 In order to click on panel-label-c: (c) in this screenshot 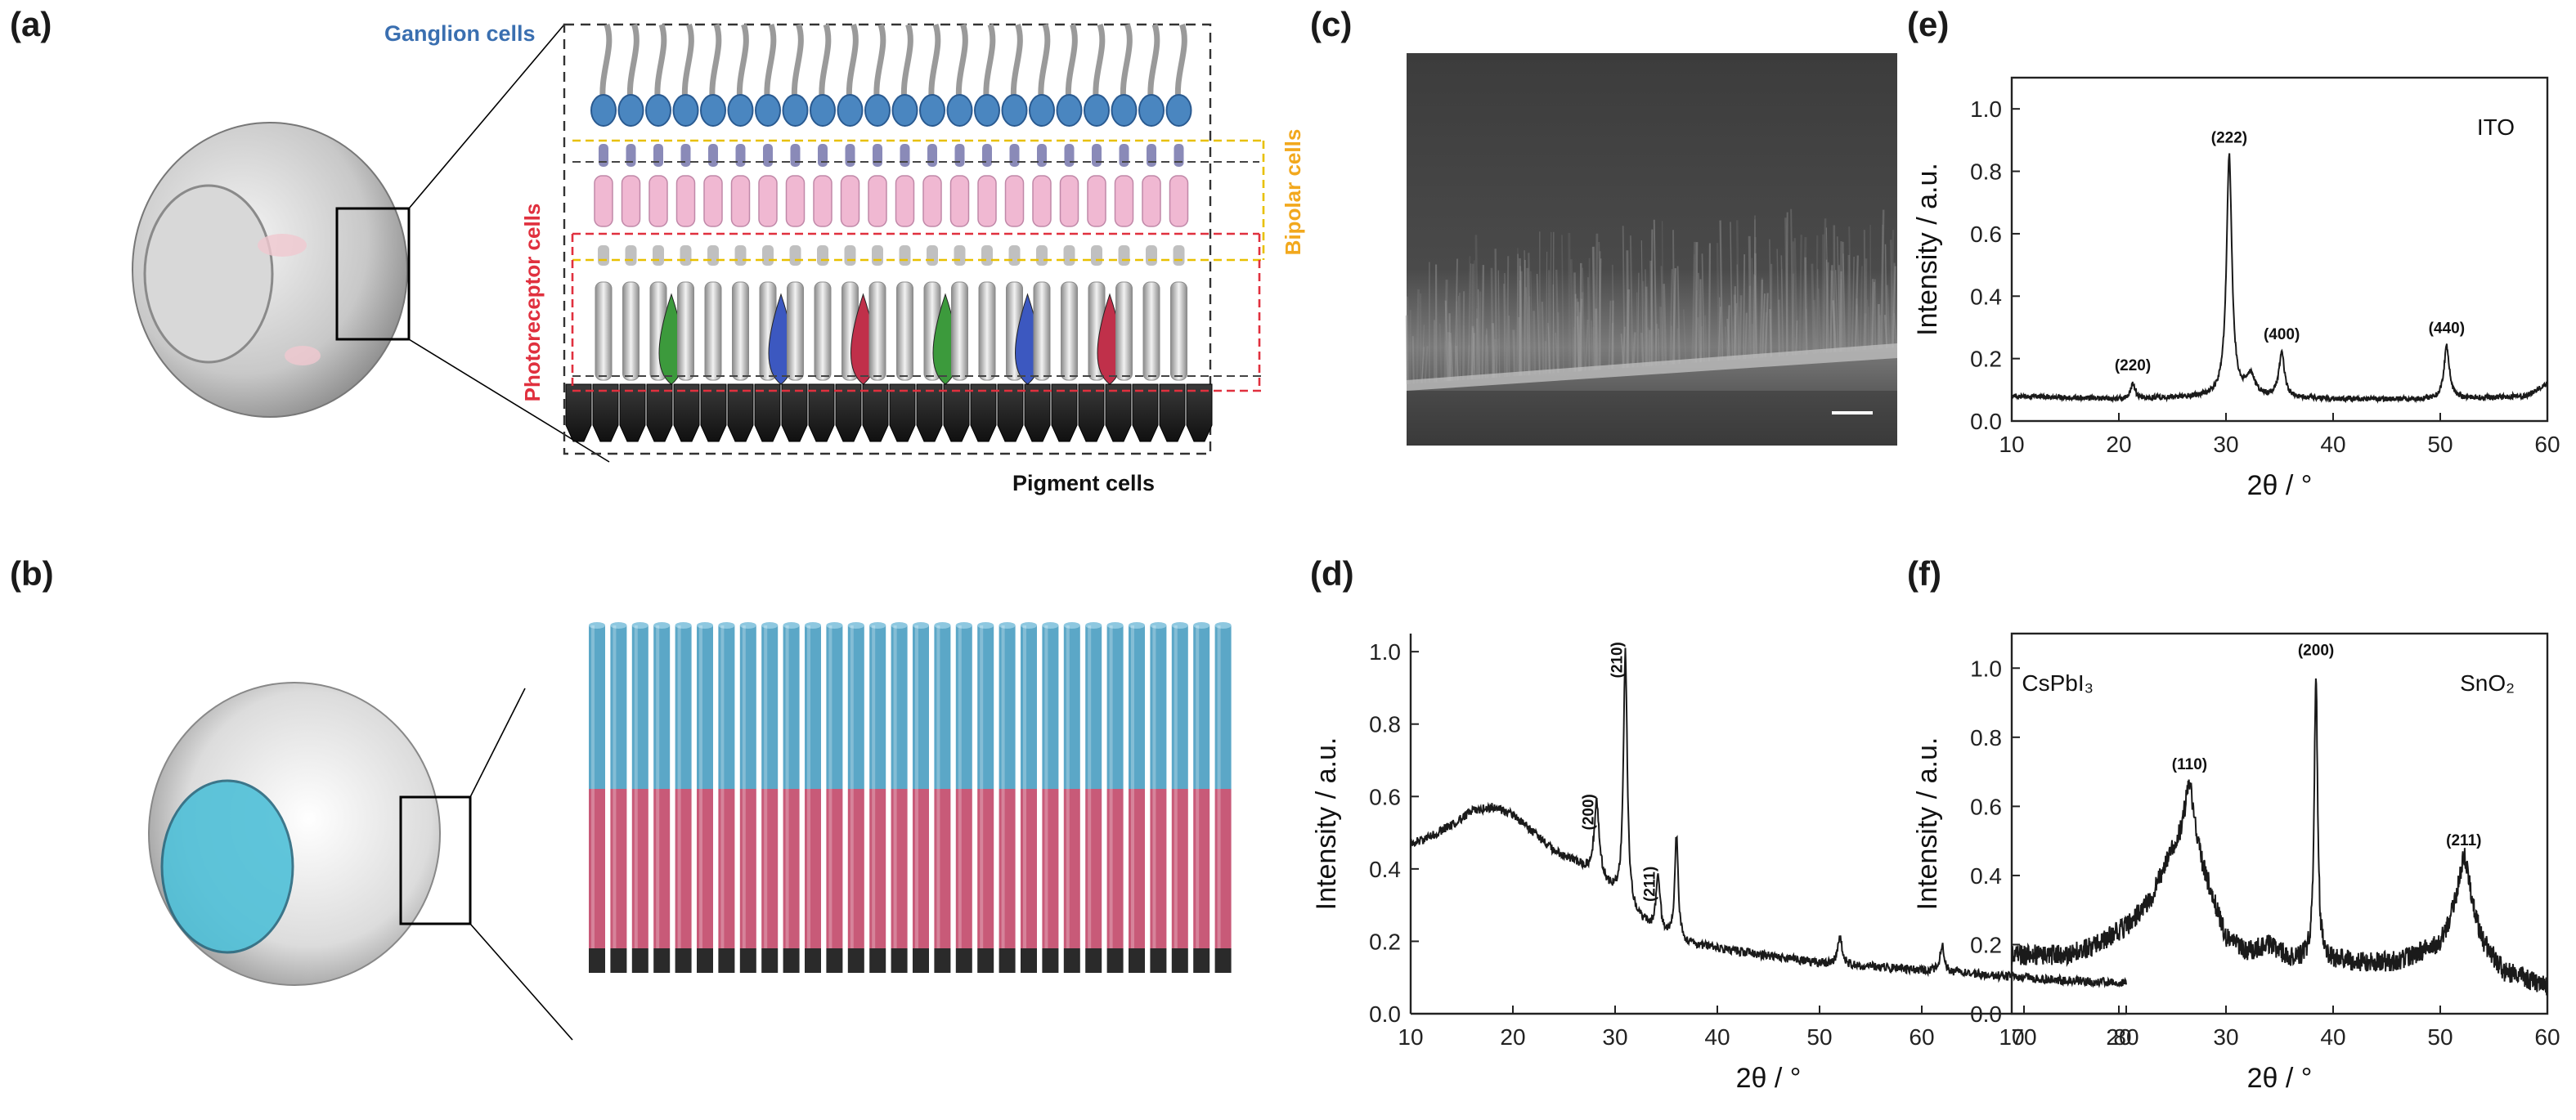, I will do `click(1332, 24)`.